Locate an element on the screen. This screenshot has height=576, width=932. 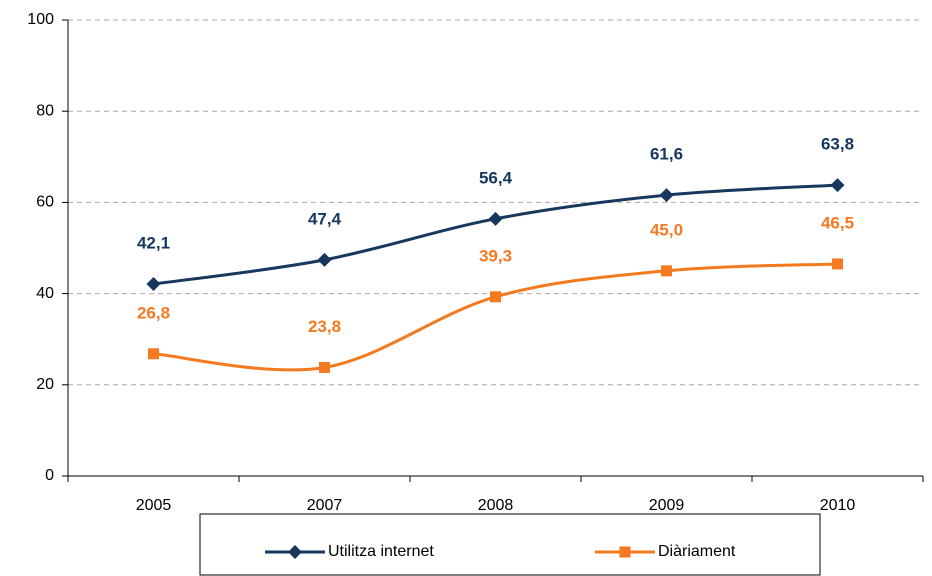
value-label: 63,8 is located at coordinates (837, 144).